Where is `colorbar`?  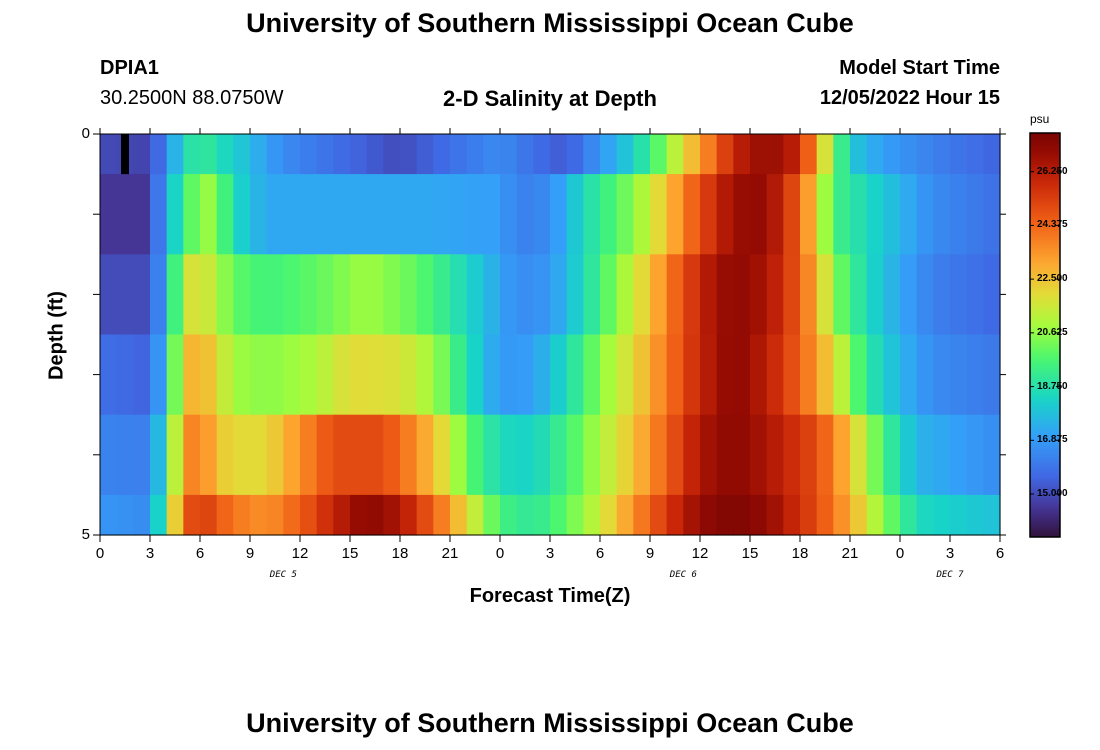 colorbar is located at coordinates (1045, 335).